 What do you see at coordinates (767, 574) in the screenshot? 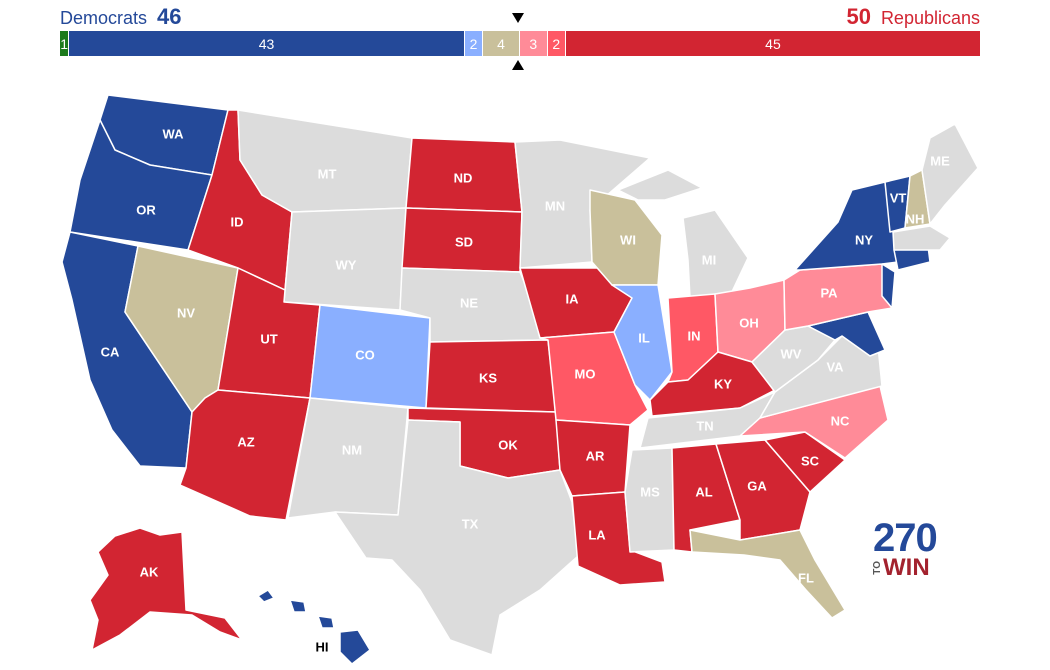
I see `state-fl` at bounding box center [767, 574].